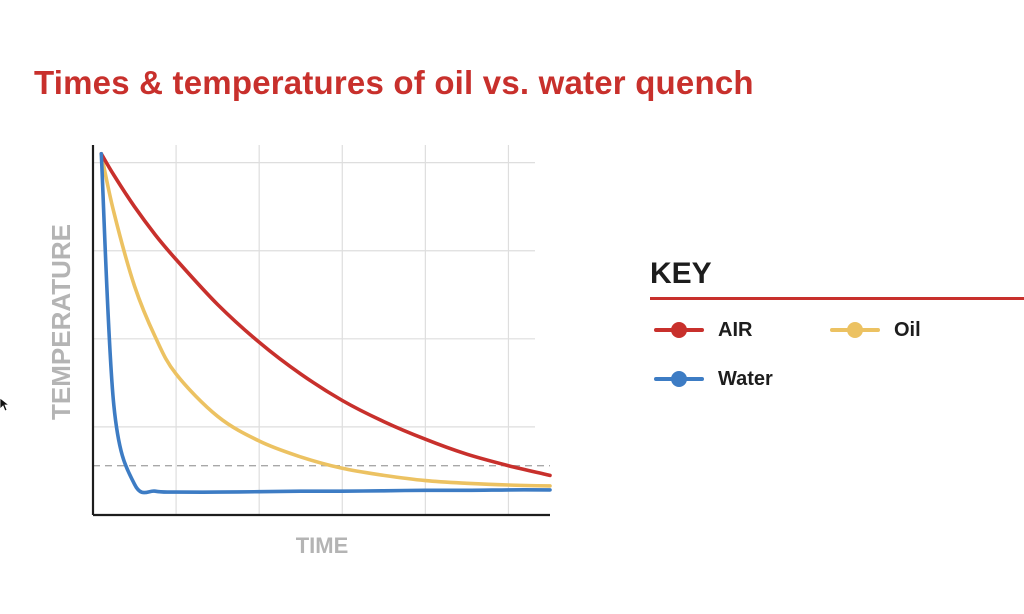  Describe the element at coordinates (61, 322) in the screenshot. I see `y-axis-label: TEMPERATURE` at that location.